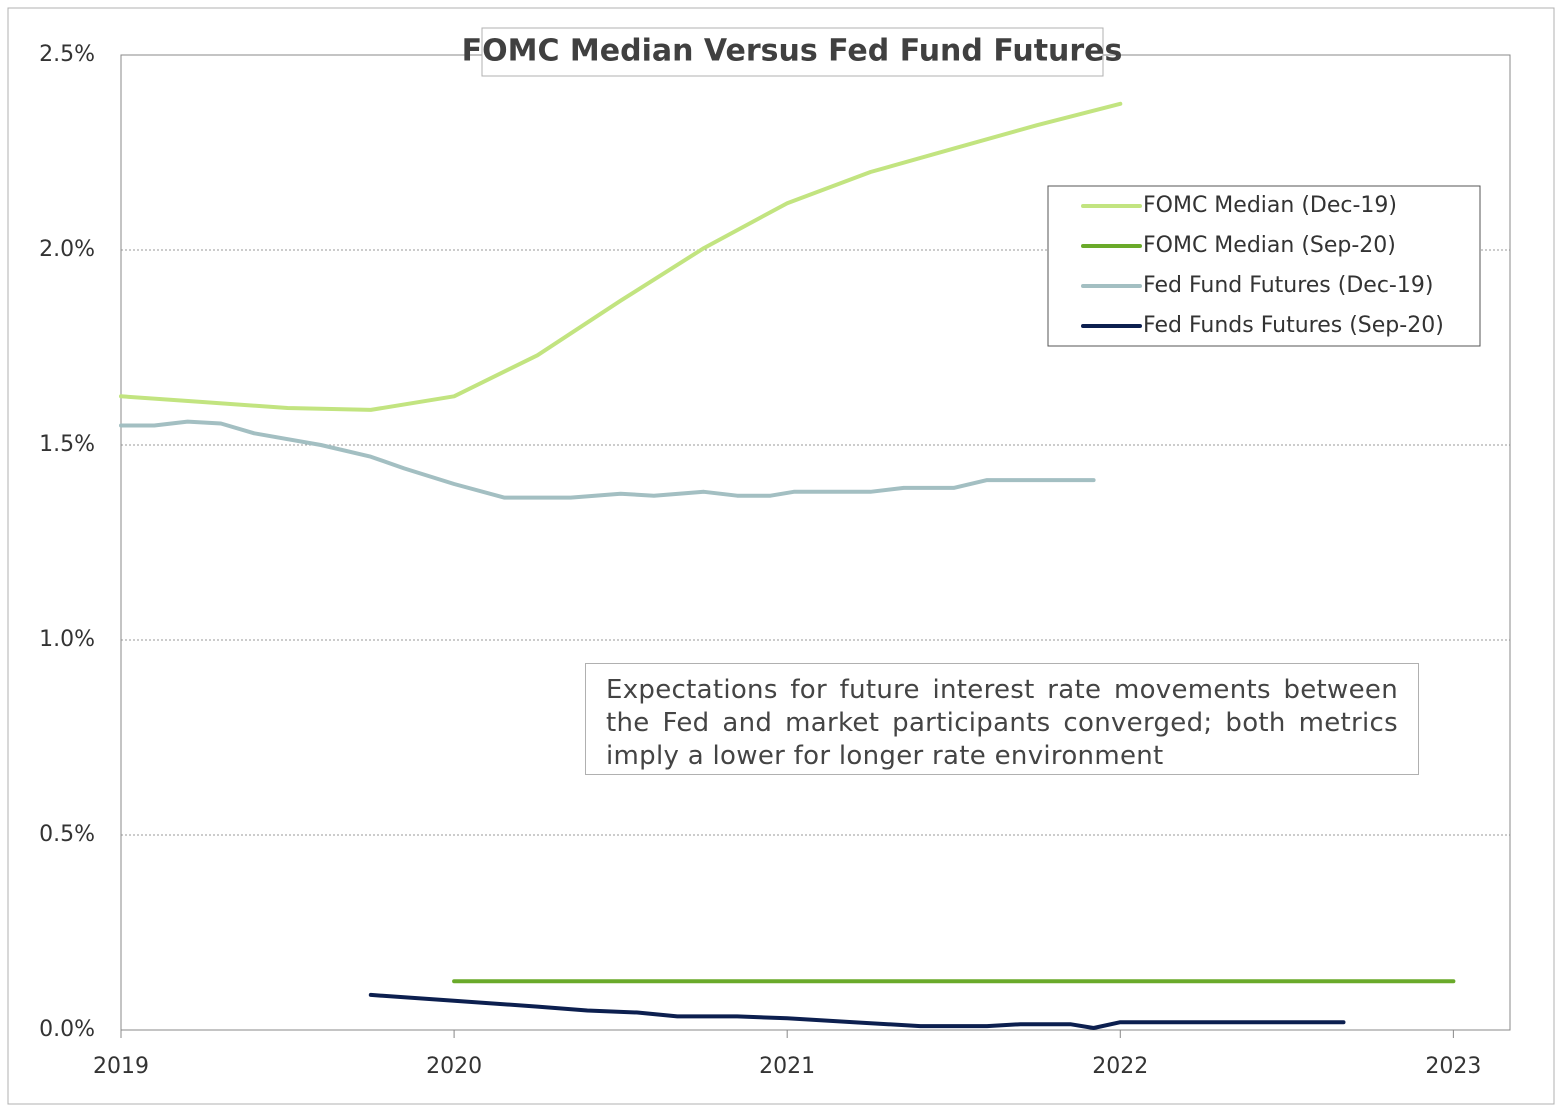 This screenshot has width=1564, height=1106. I want to click on legend-label: FOMC Median (Sep-20), so click(1269, 245).